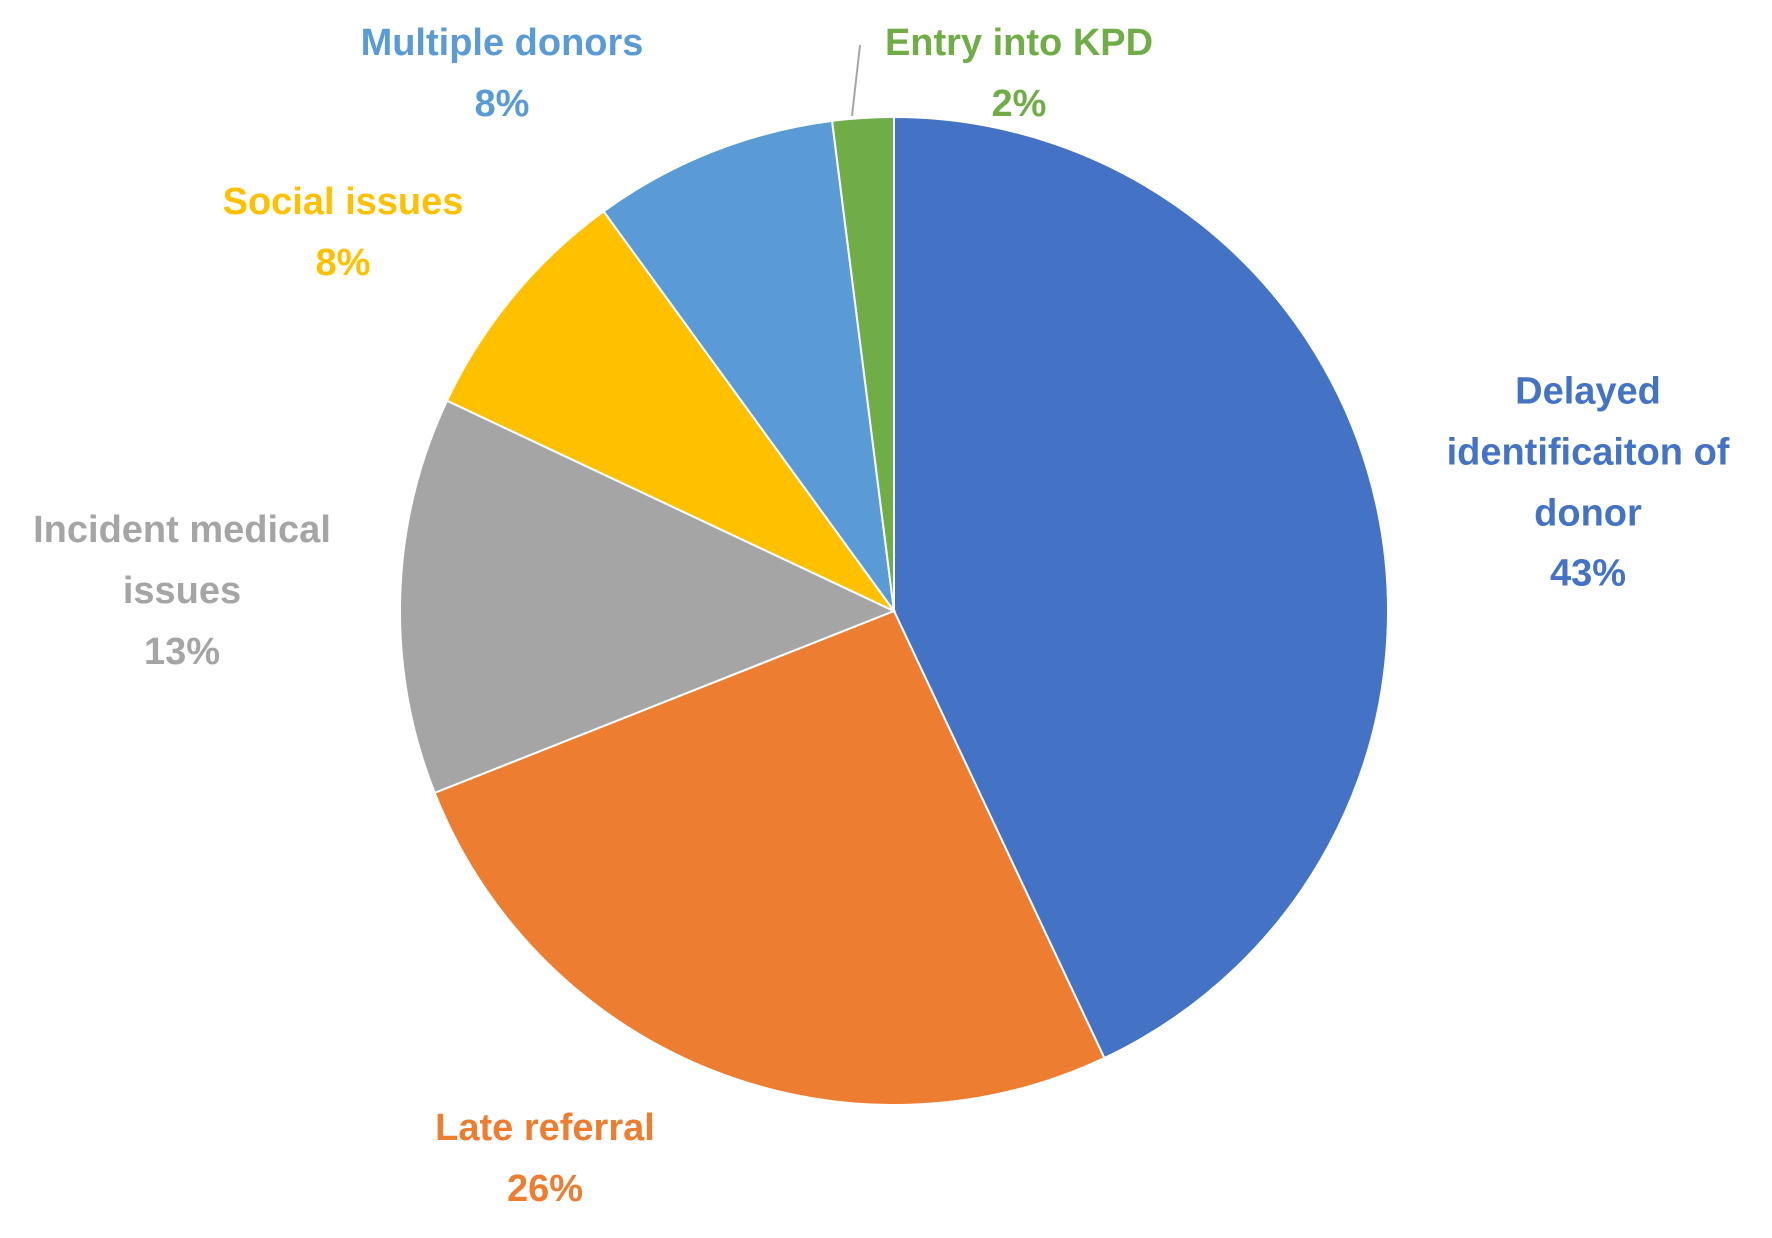 This screenshot has height=1238, width=1772. What do you see at coordinates (343, 233) in the screenshot?
I see `slice-label: Social issues 8%` at bounding box center [343, 233].